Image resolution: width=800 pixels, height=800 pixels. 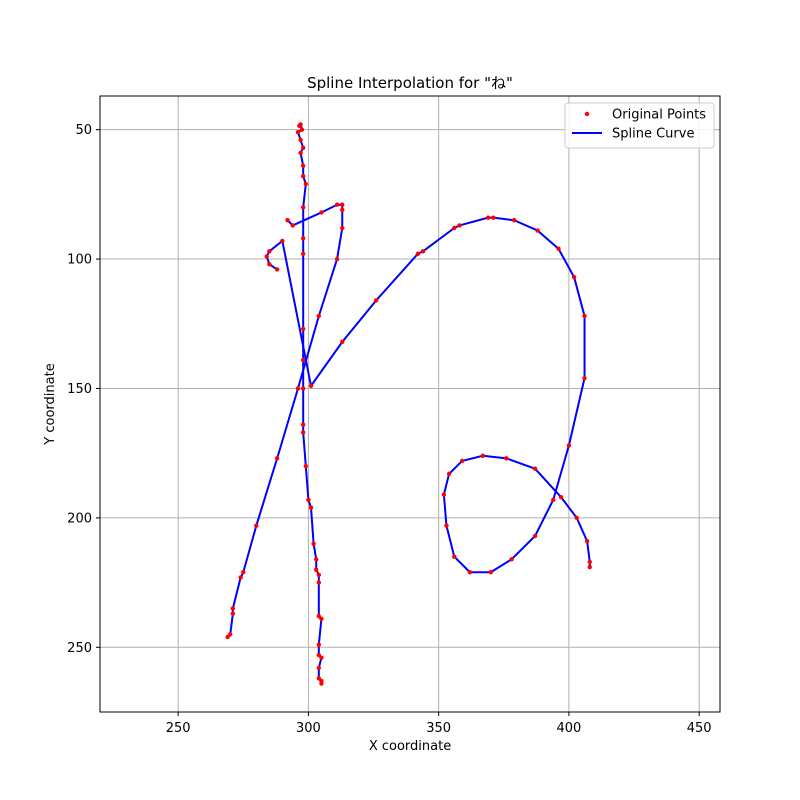 What do you see at coordinates (79, 260) in the screenshot?
I see `y-tick-label: 100` at bounding box center [79, 260].